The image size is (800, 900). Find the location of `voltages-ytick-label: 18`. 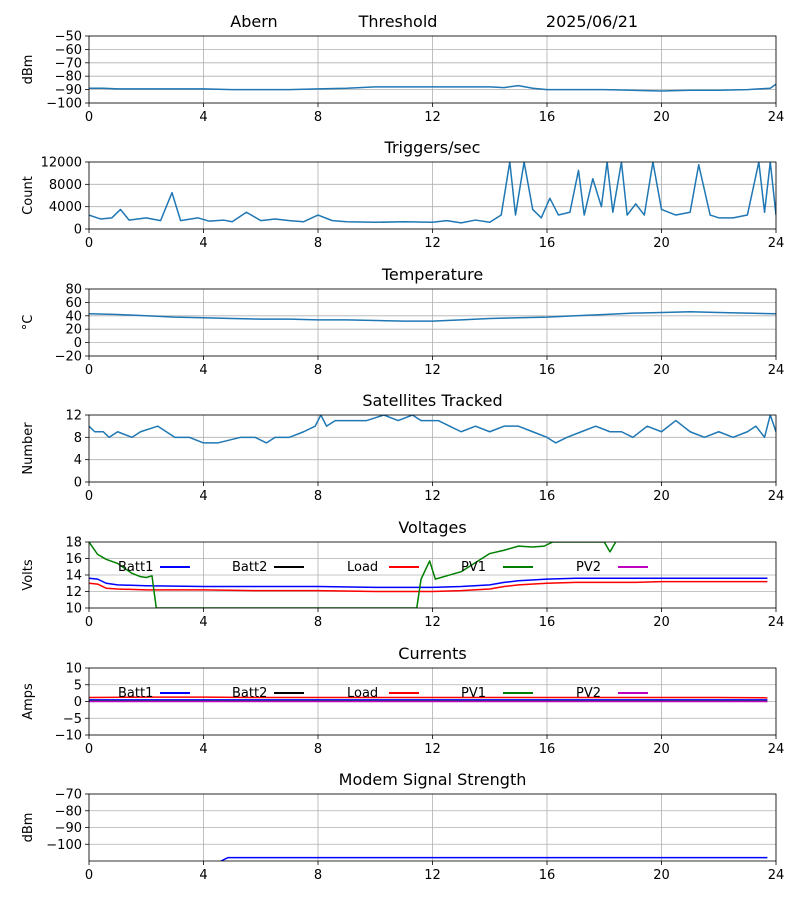

voltages-ytick-label: 18 is located at coordinates (73, 543).